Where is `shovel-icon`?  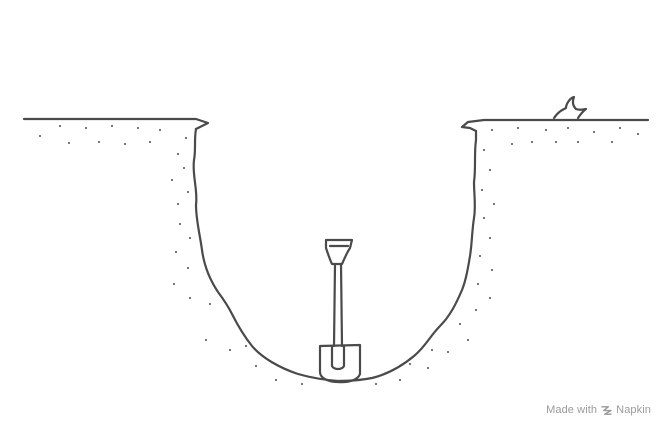 shovel-icon is located at coordinates (340, 311).